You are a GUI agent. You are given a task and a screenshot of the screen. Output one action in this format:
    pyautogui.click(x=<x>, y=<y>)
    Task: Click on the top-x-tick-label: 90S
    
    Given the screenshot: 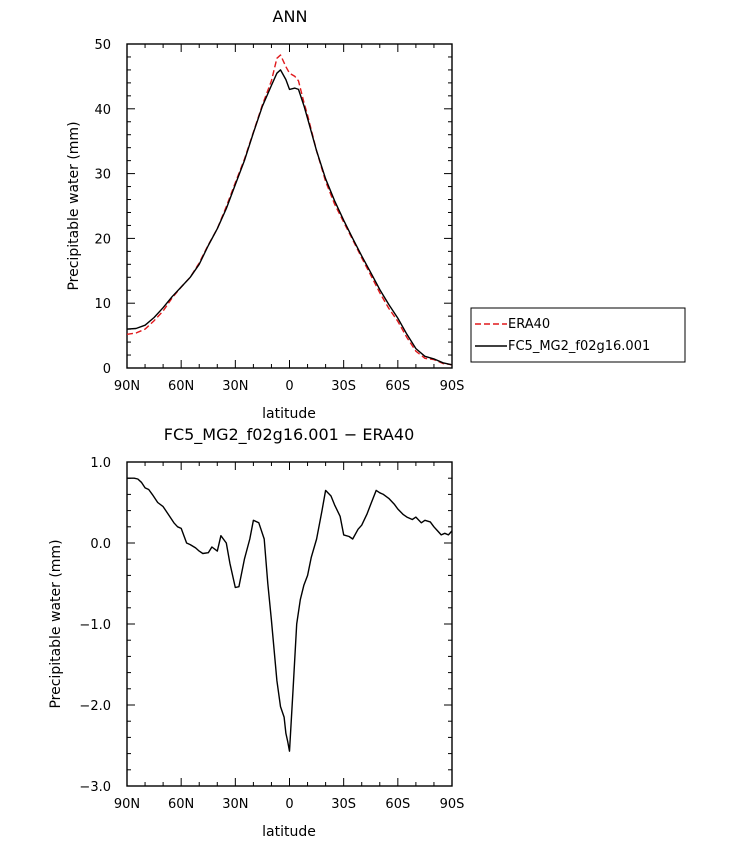 What is the action you would take?
    pyautogui.click(x=452, y=386)
    